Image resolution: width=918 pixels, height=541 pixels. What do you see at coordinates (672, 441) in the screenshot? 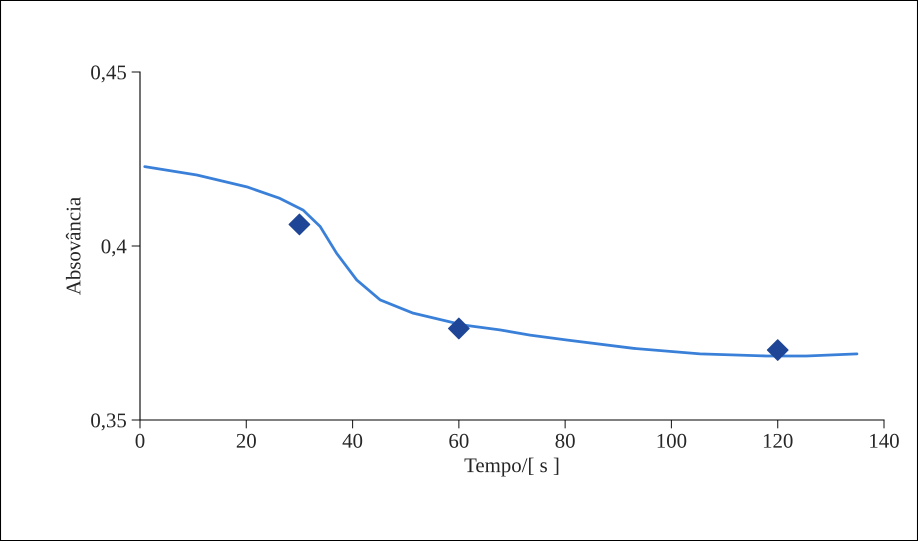
I see `x-tick-label: 100` at bounding box center [672, 441].